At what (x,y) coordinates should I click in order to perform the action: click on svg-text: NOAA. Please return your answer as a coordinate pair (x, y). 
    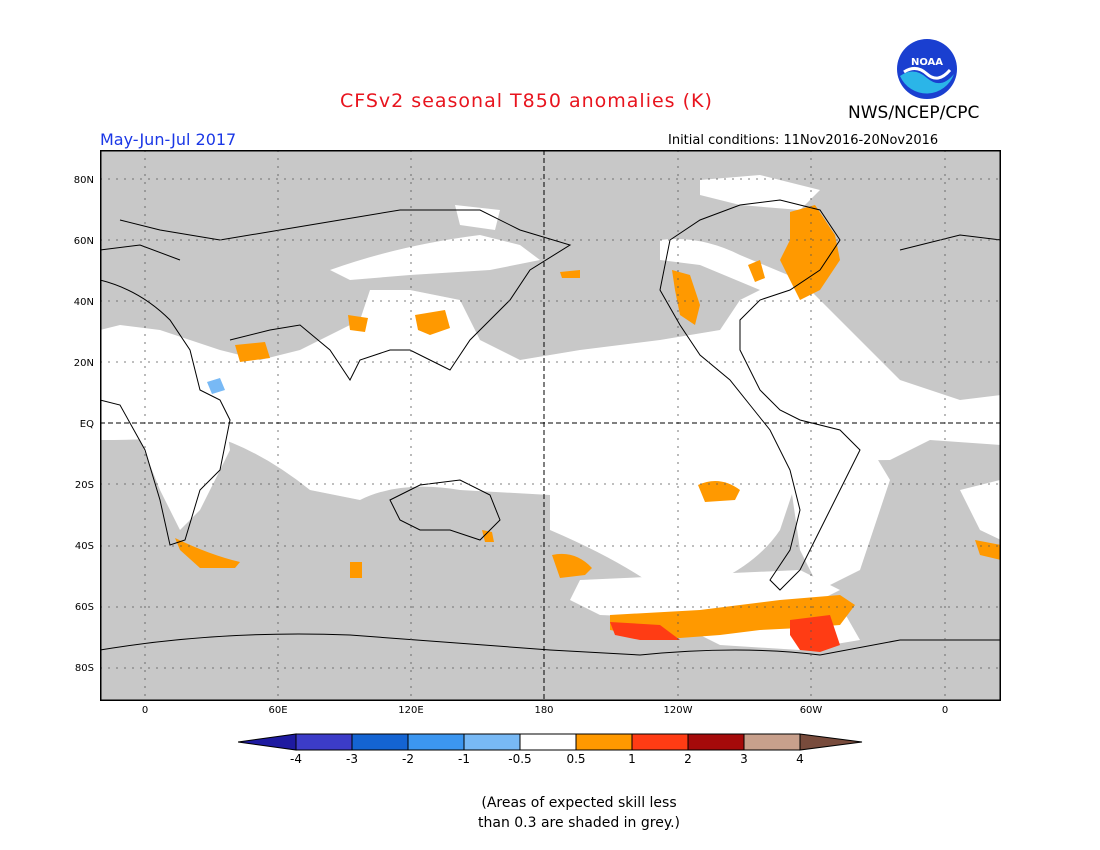
    Looking at the image, I should click on (927, 62).